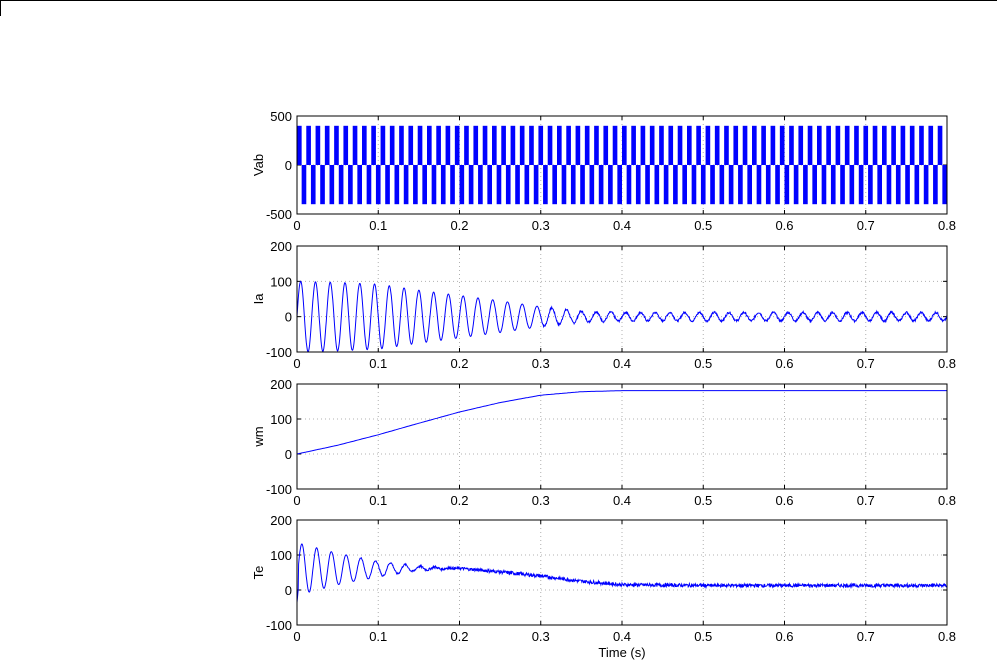  Describe the element at coordinates (281, 116) in the screenshot. I see `y-tick-label: 500` at that location.